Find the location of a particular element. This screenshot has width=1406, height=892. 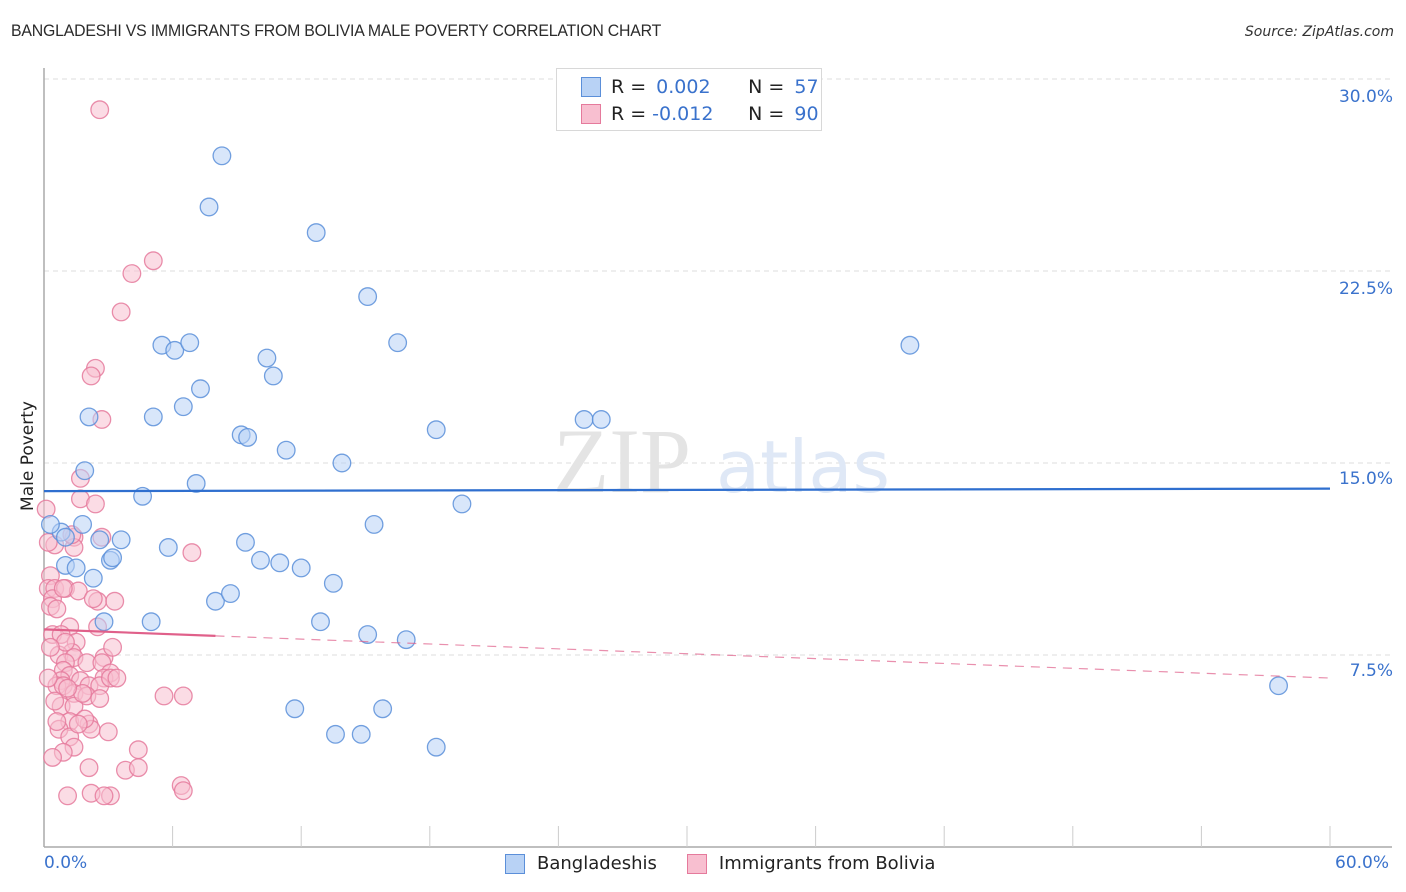

r-value: -0.012 is located at coordinates (683, 114).